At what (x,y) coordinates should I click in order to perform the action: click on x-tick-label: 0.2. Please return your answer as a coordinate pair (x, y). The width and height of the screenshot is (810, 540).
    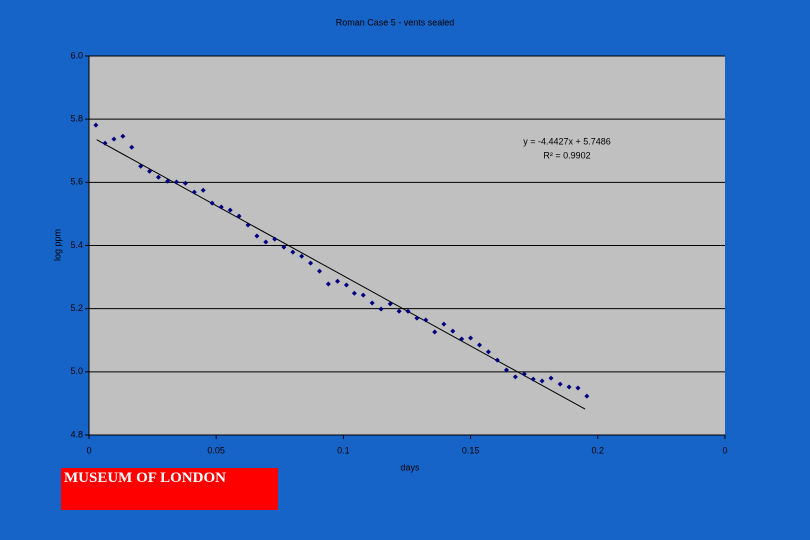
    Looking at the image, I should click on (598, 450).